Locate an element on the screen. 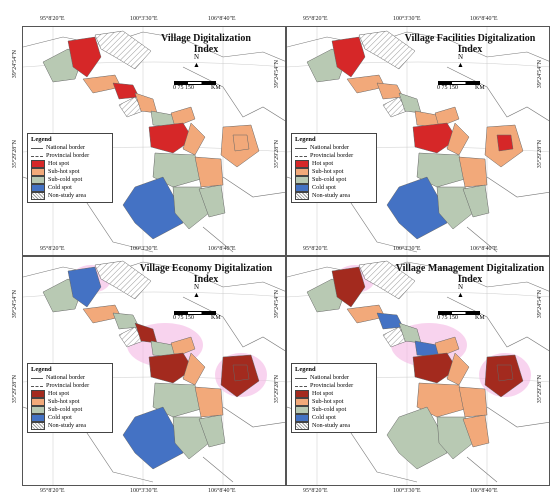  bot-lon-label-1: 95°8'20"E is located at coordinates (52, 491).